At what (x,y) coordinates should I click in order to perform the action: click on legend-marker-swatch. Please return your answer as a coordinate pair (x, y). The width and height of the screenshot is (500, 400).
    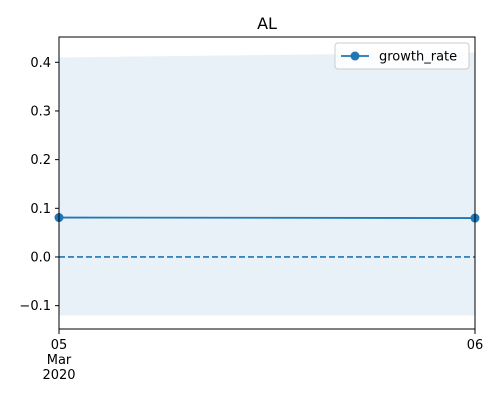
    Looking at the image, I should click on (355, 56).